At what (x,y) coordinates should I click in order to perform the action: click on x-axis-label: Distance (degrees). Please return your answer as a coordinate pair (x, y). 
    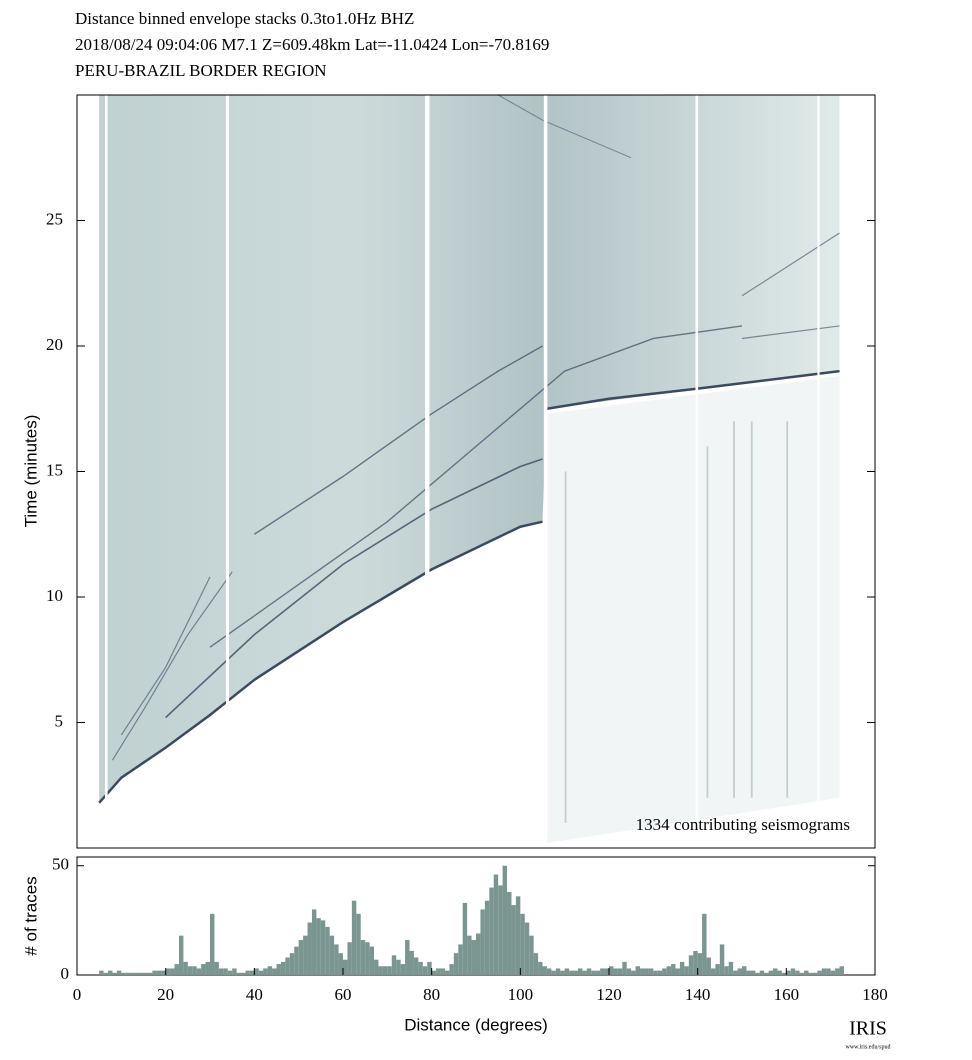
    Looking at the image, I should click on (476, 1024).